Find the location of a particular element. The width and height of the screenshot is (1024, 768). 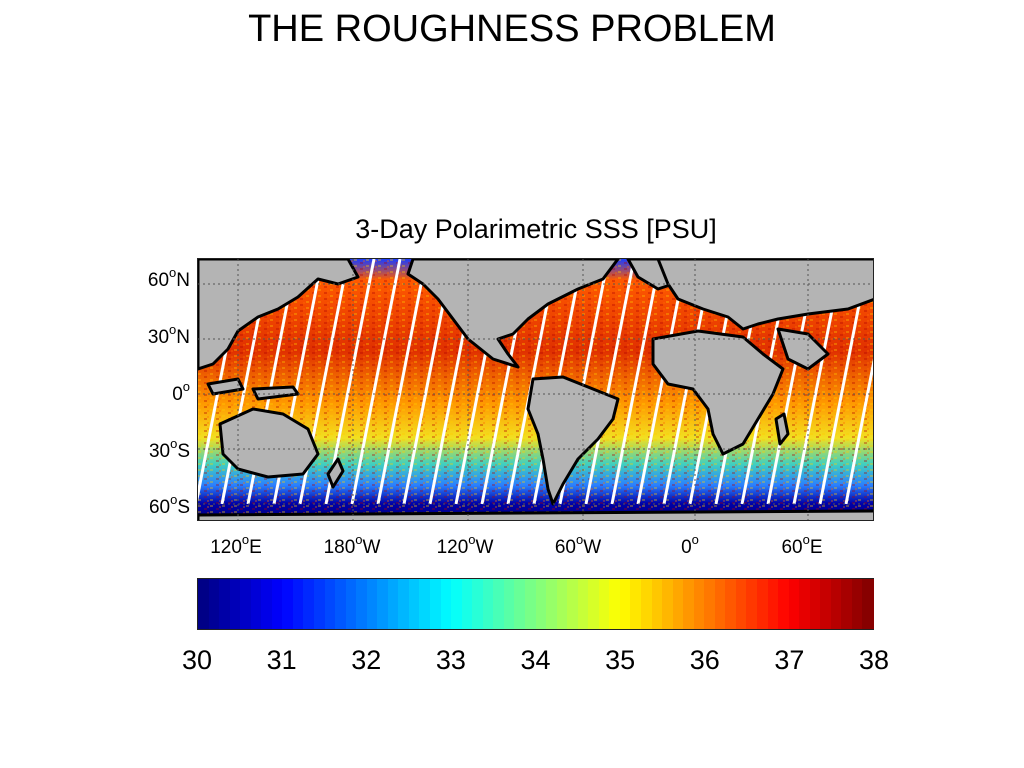

lon-label-180w: 180oW is located at coordinates (352, 544).